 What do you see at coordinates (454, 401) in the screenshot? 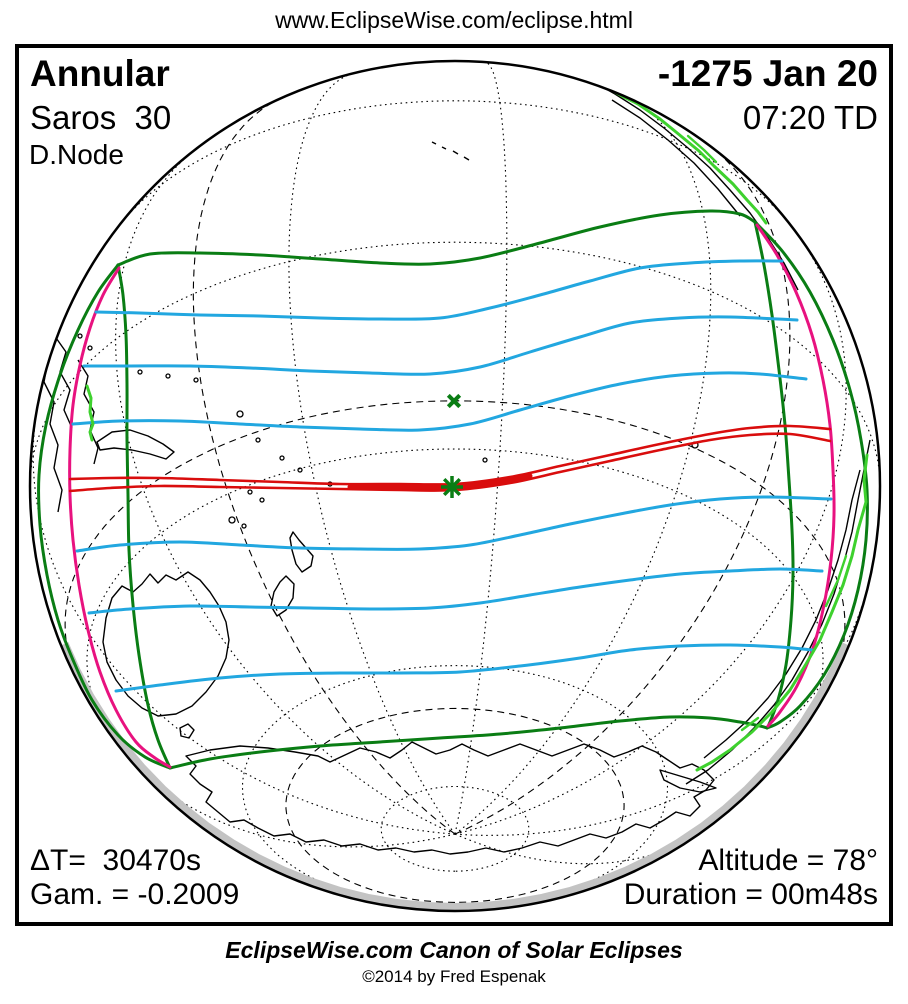
I see `sub-solar-point-marker` at bounding box center [454, 401].